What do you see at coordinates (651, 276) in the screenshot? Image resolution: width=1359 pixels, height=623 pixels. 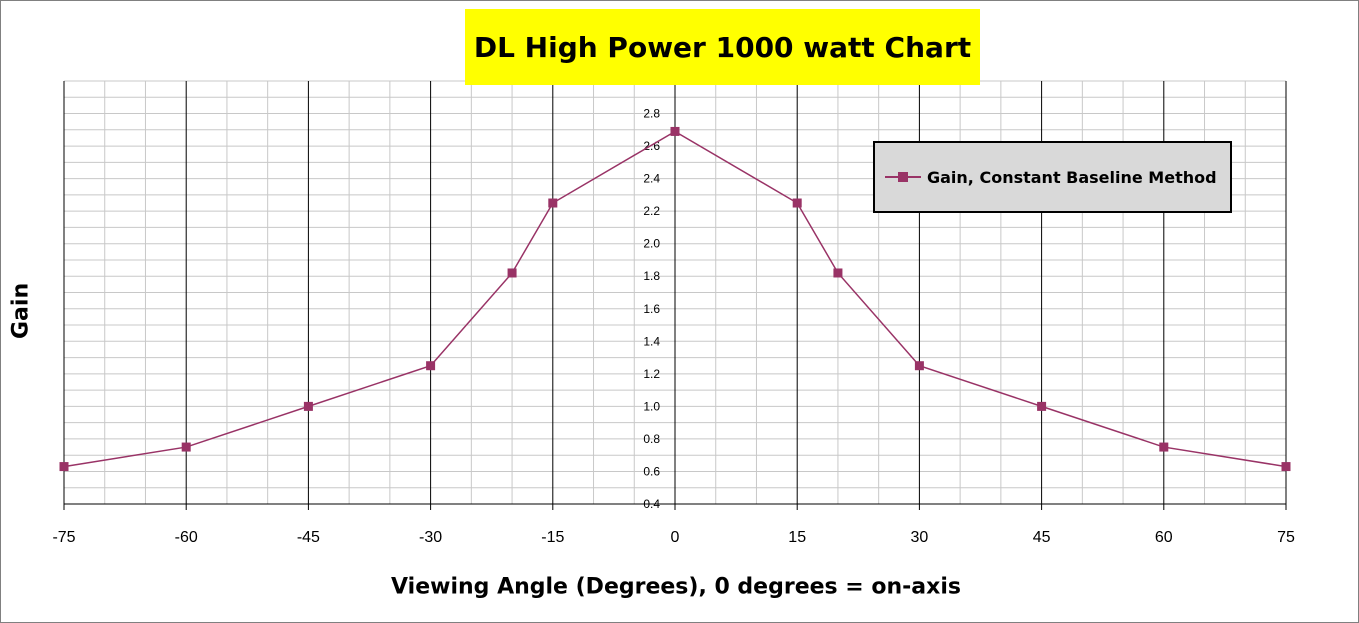 I see `y-tick-label: 1.8` at bounding box center [651, 276].